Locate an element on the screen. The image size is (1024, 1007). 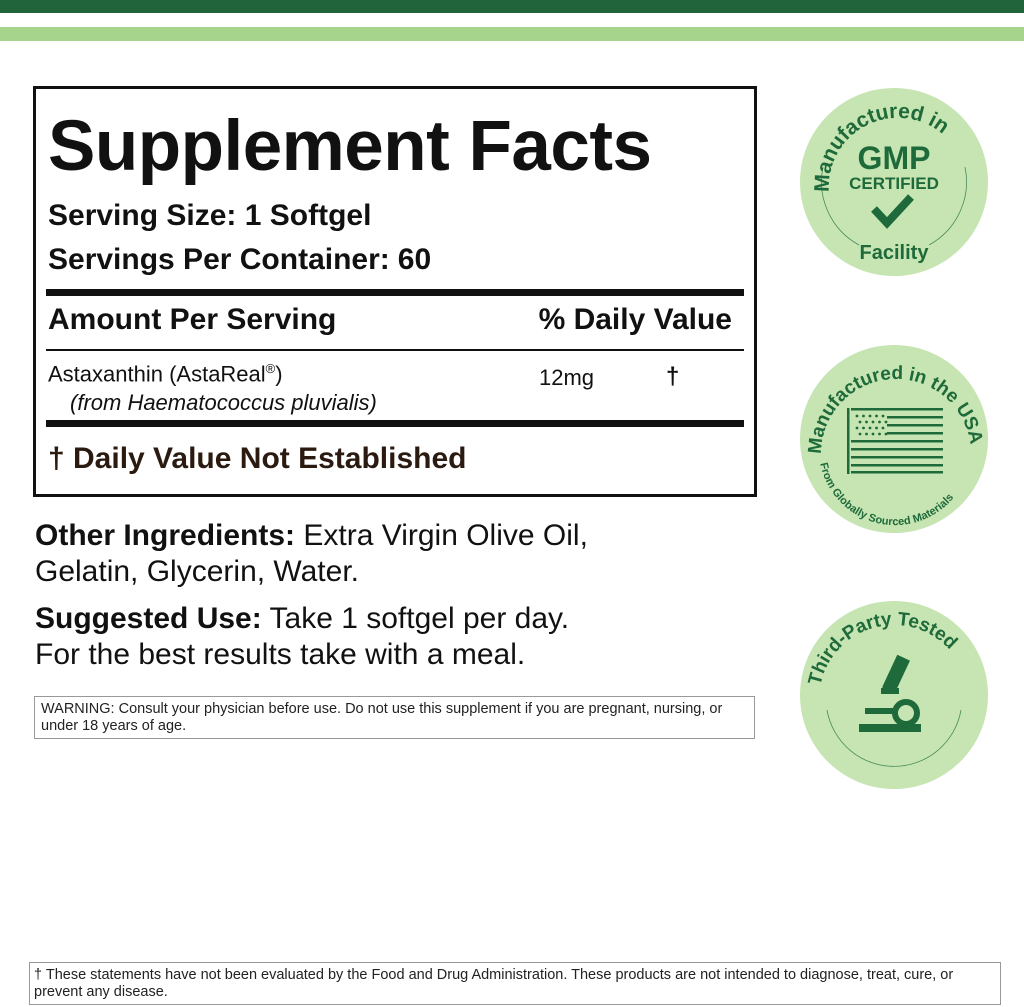
suggested-use-label: Suggested Use: is located at coordinates (148, 618).